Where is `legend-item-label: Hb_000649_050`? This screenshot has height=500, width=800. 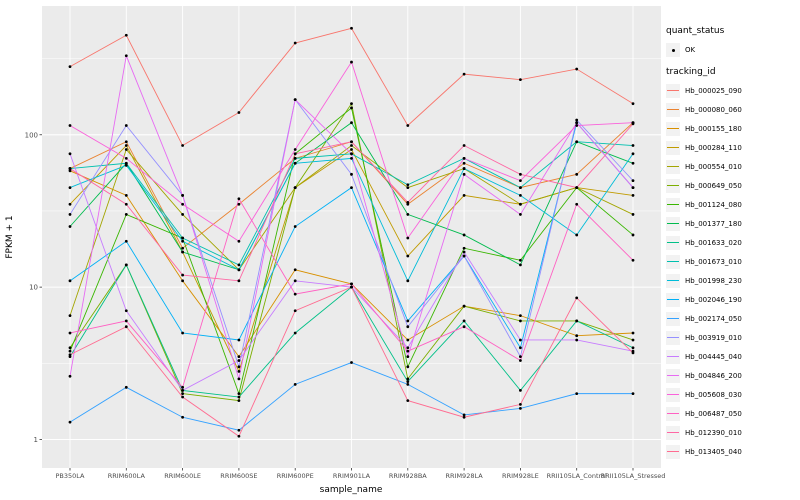 legend-item-label: Hb_000649_050 is located at coordinates (713, 185).